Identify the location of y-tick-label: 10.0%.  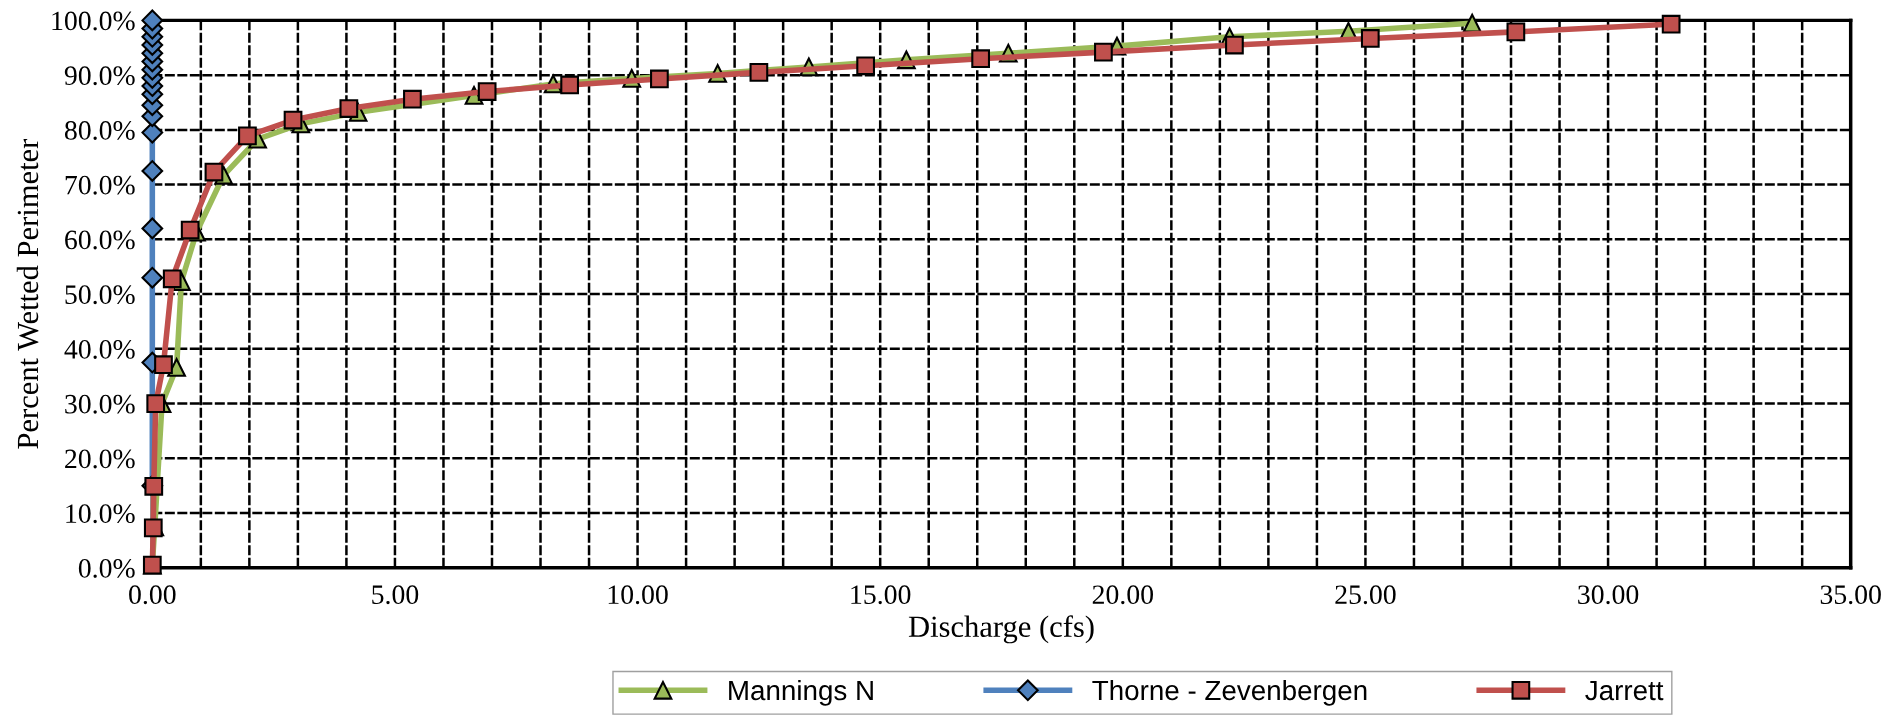
(100, 514).